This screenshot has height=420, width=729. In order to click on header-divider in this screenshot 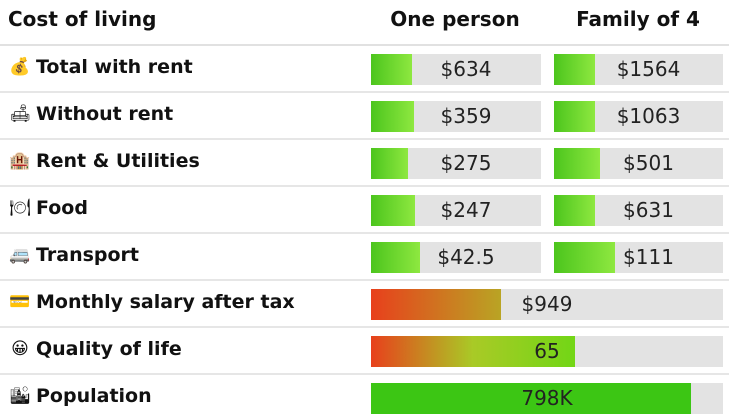, I will do `click(364, 45)`.